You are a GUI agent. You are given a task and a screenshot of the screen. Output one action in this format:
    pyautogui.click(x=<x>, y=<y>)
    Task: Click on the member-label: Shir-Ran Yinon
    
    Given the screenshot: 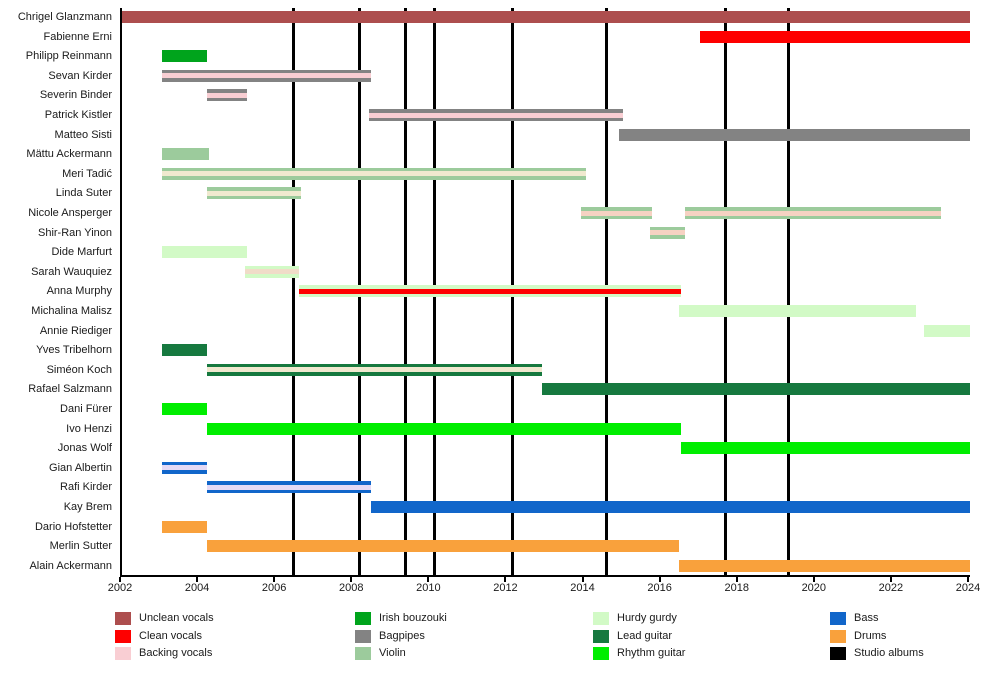 What is the action you would take?
    pyautogui.click(x=75, y=232)
    